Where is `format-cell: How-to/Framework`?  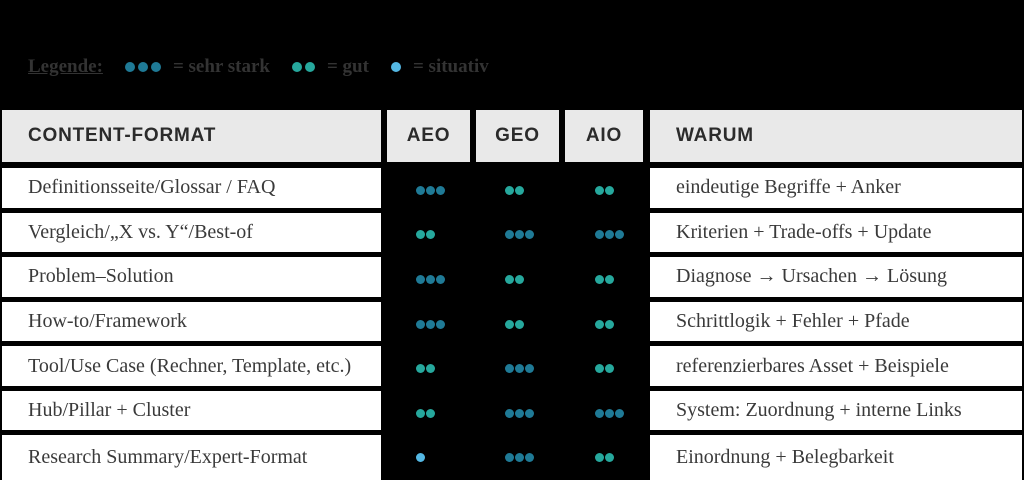 format-cell: How-to/Framework is located at coordinates (194, 324).